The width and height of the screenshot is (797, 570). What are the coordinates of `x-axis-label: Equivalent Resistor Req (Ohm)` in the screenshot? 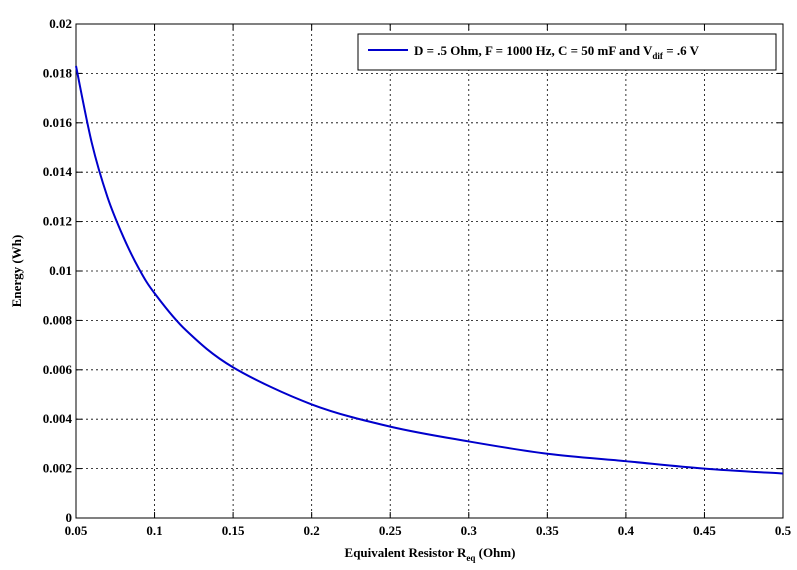 It's located at (430, 554).